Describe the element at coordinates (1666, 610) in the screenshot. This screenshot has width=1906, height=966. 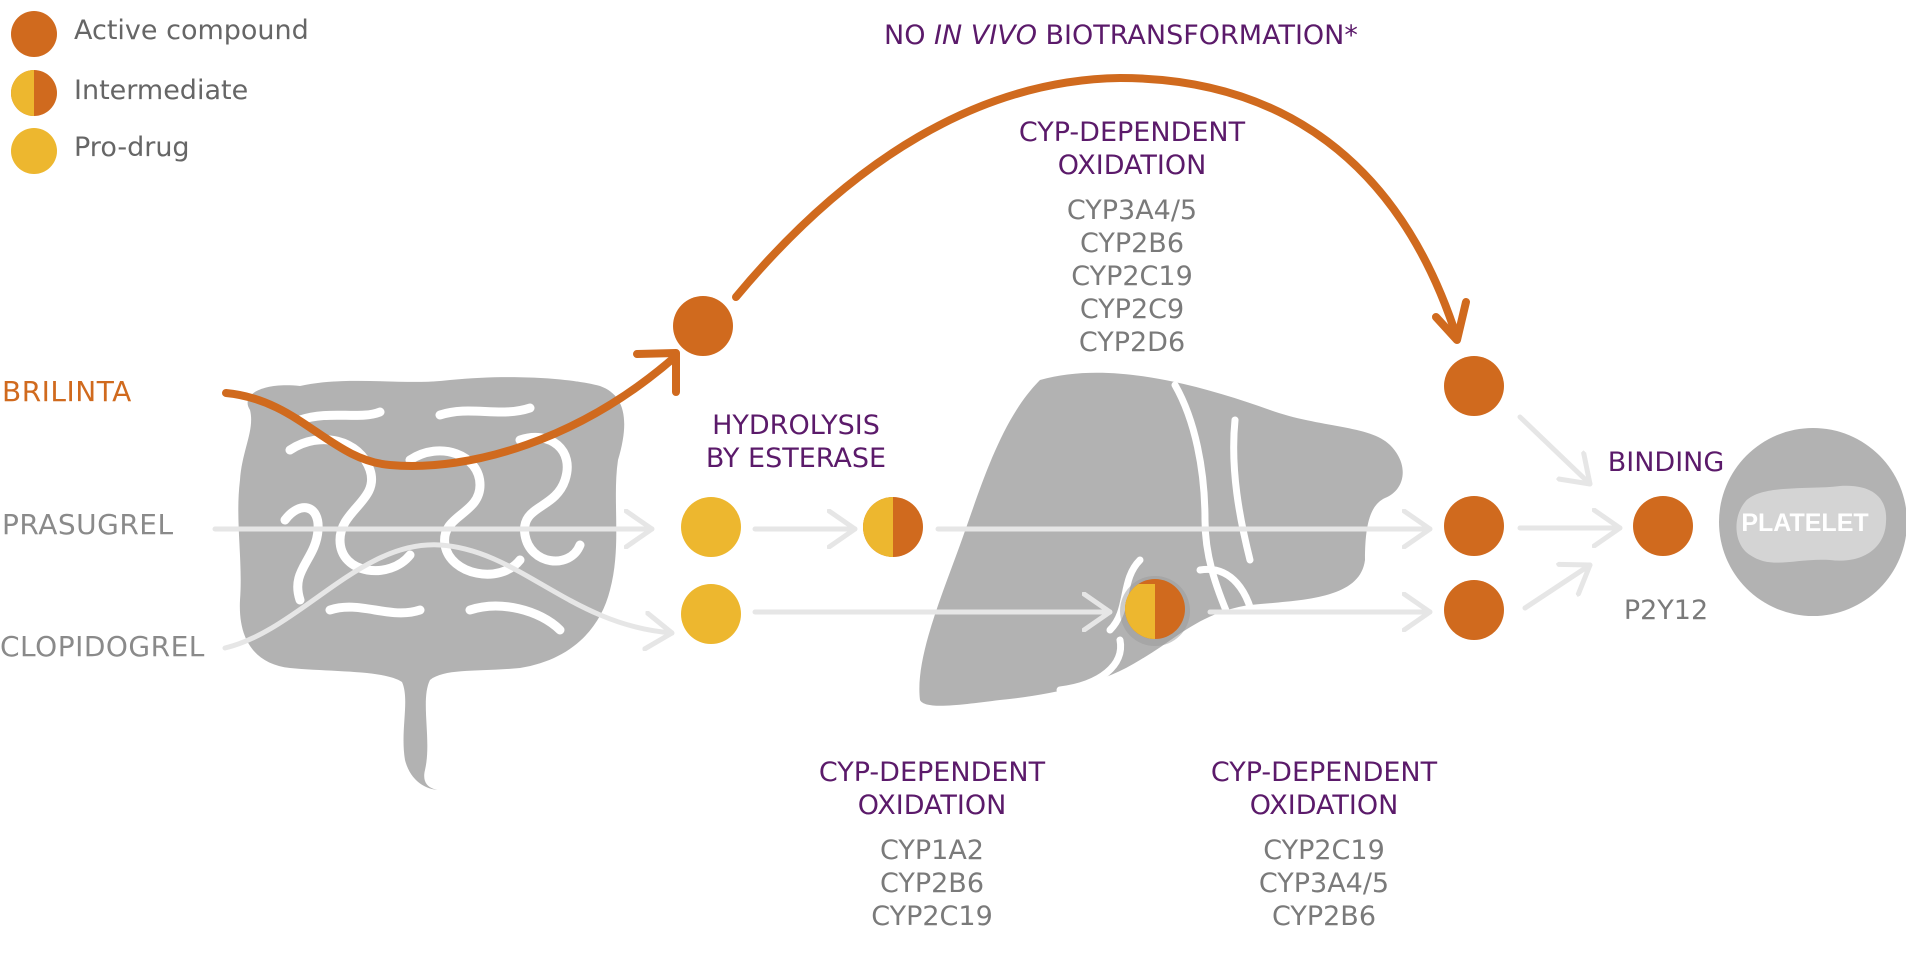
I see `receptor-label: P2Y12` at that location.